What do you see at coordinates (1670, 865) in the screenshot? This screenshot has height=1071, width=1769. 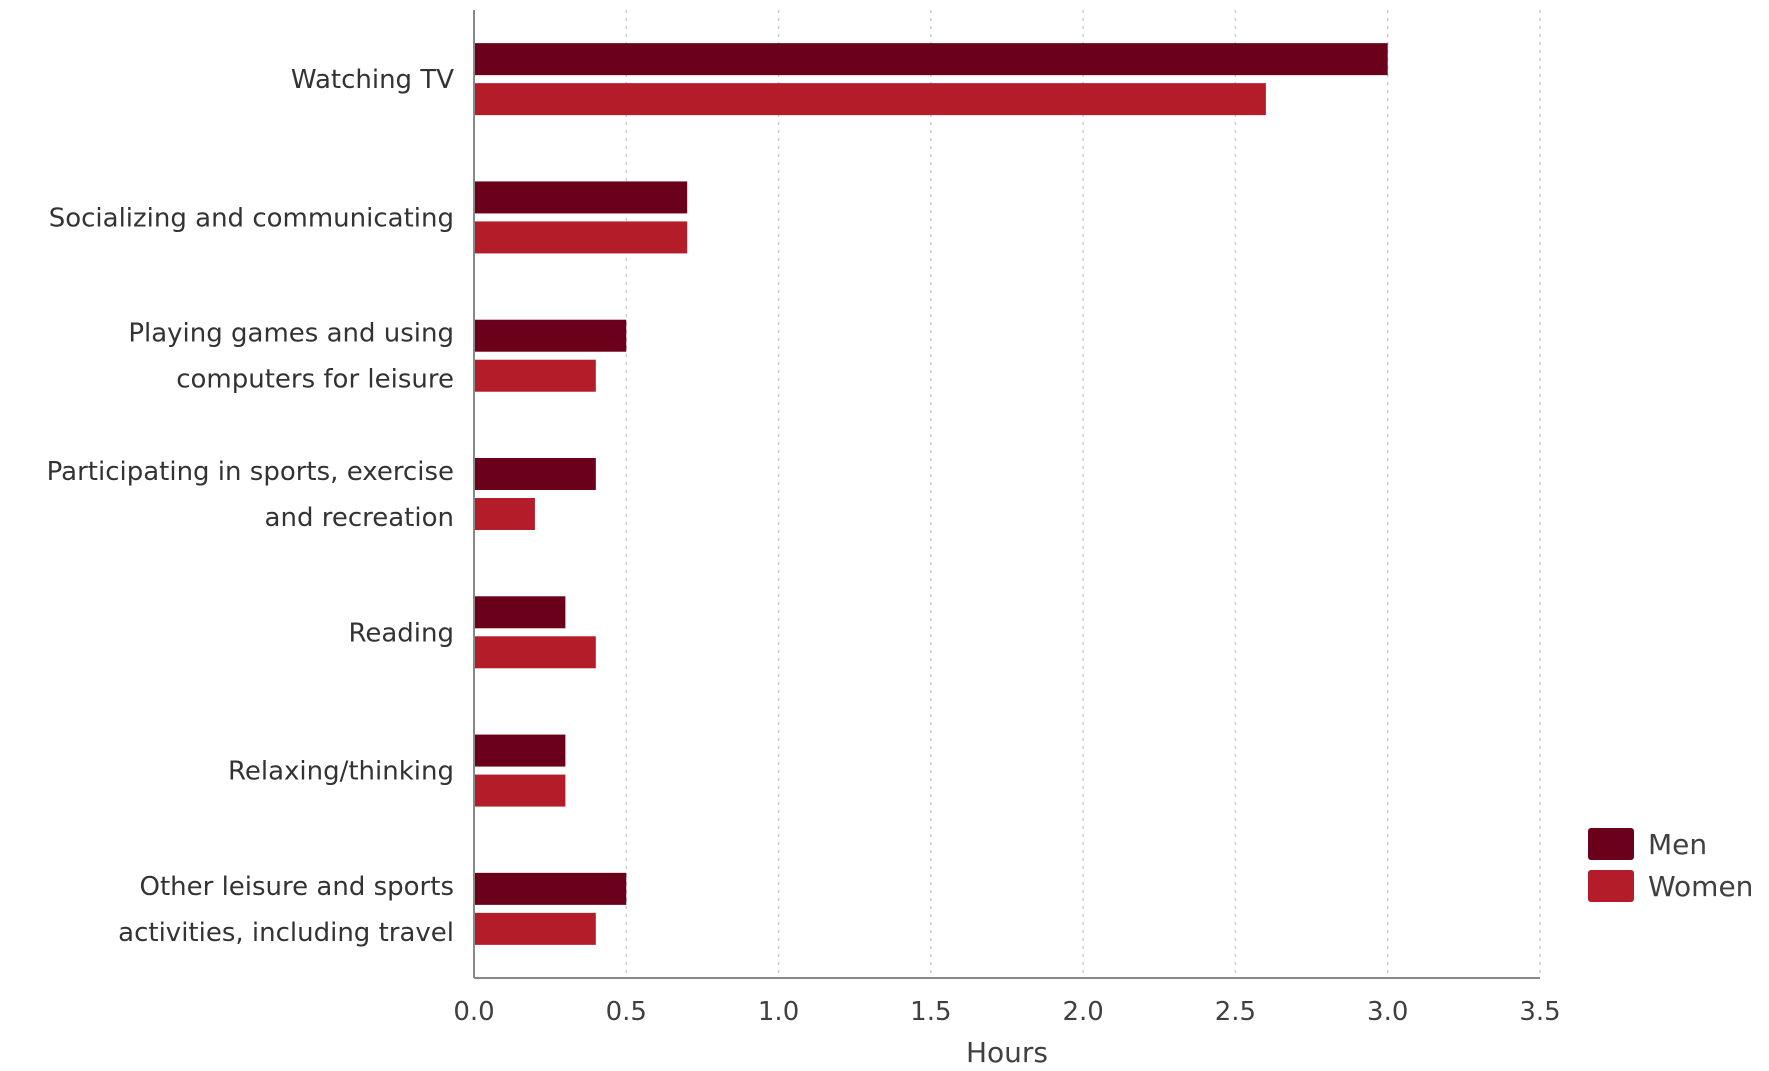 I see `legend: Men Women` at bounding box center [1670, 865].